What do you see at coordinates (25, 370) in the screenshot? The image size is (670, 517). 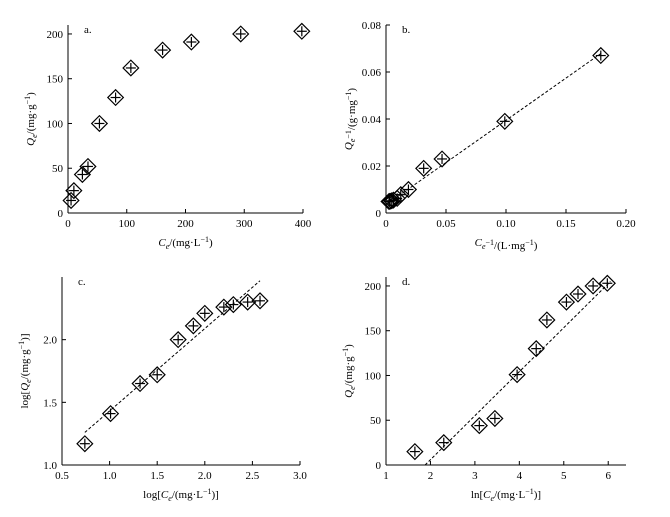 I see `y-axis-label: log[Qe/(mg·g−1)]` at bounding box center [25, 370].